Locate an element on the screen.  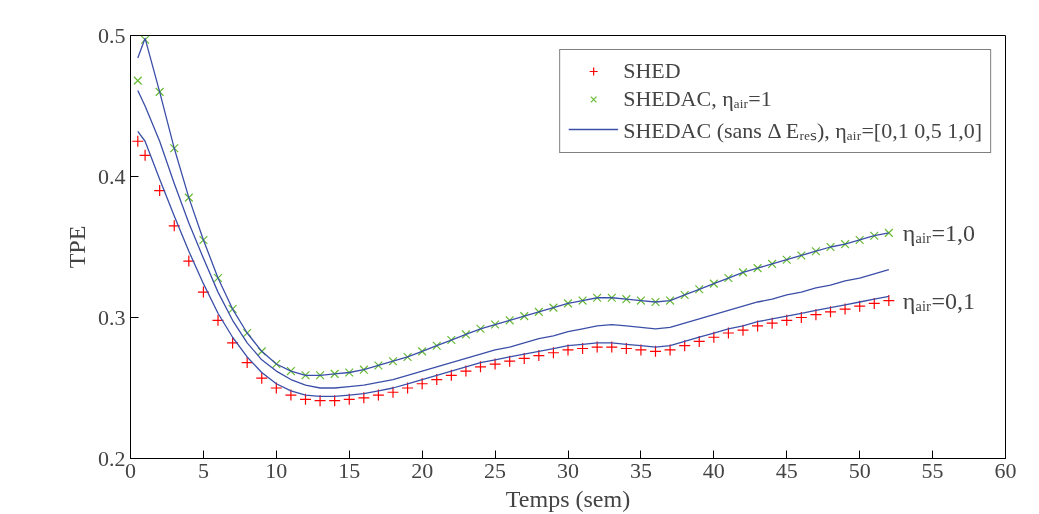
legend-label: SHEDAC, ηₐᵢᵣ=1 is located at coordinates (697, 99).